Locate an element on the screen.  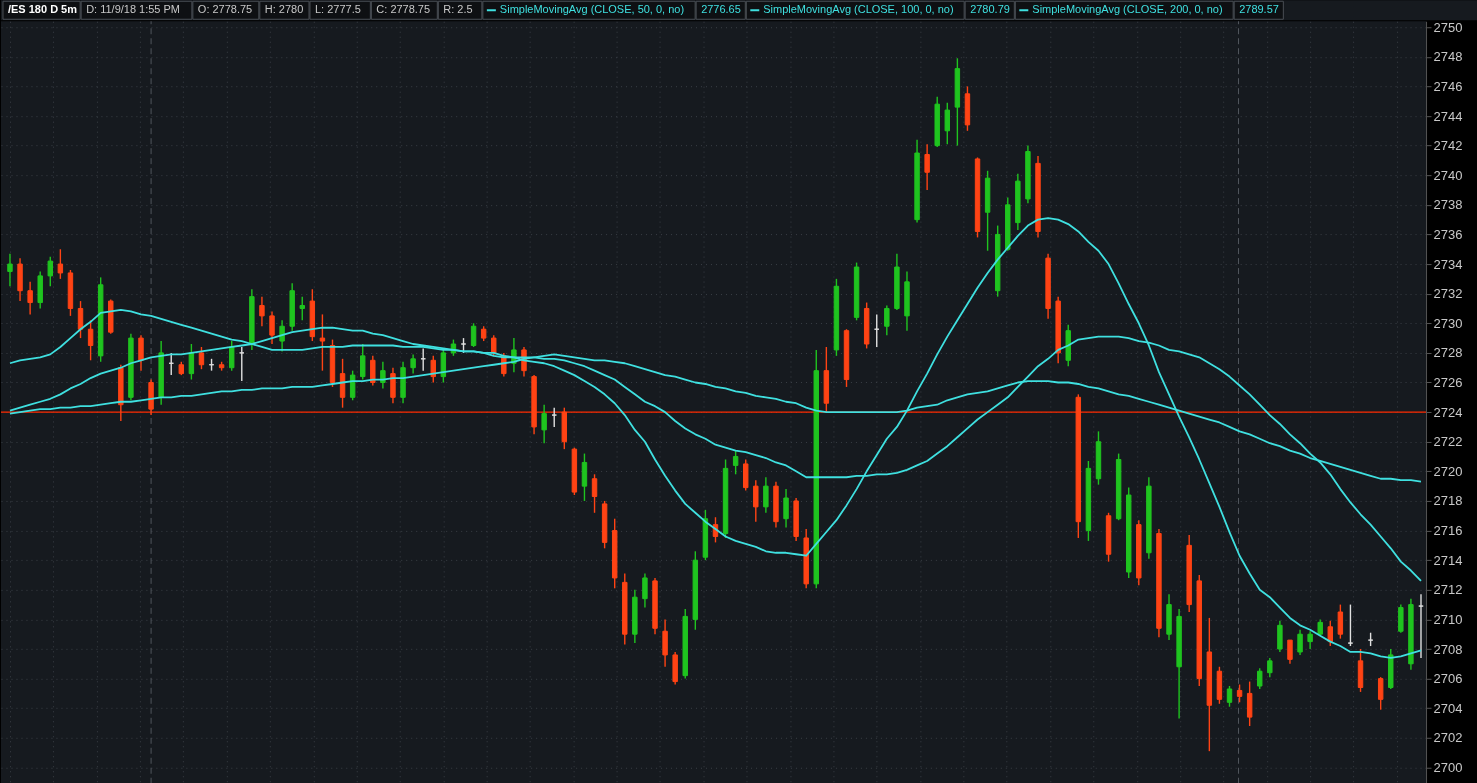
text: 2780.79 is located at coordinates (990, 9).